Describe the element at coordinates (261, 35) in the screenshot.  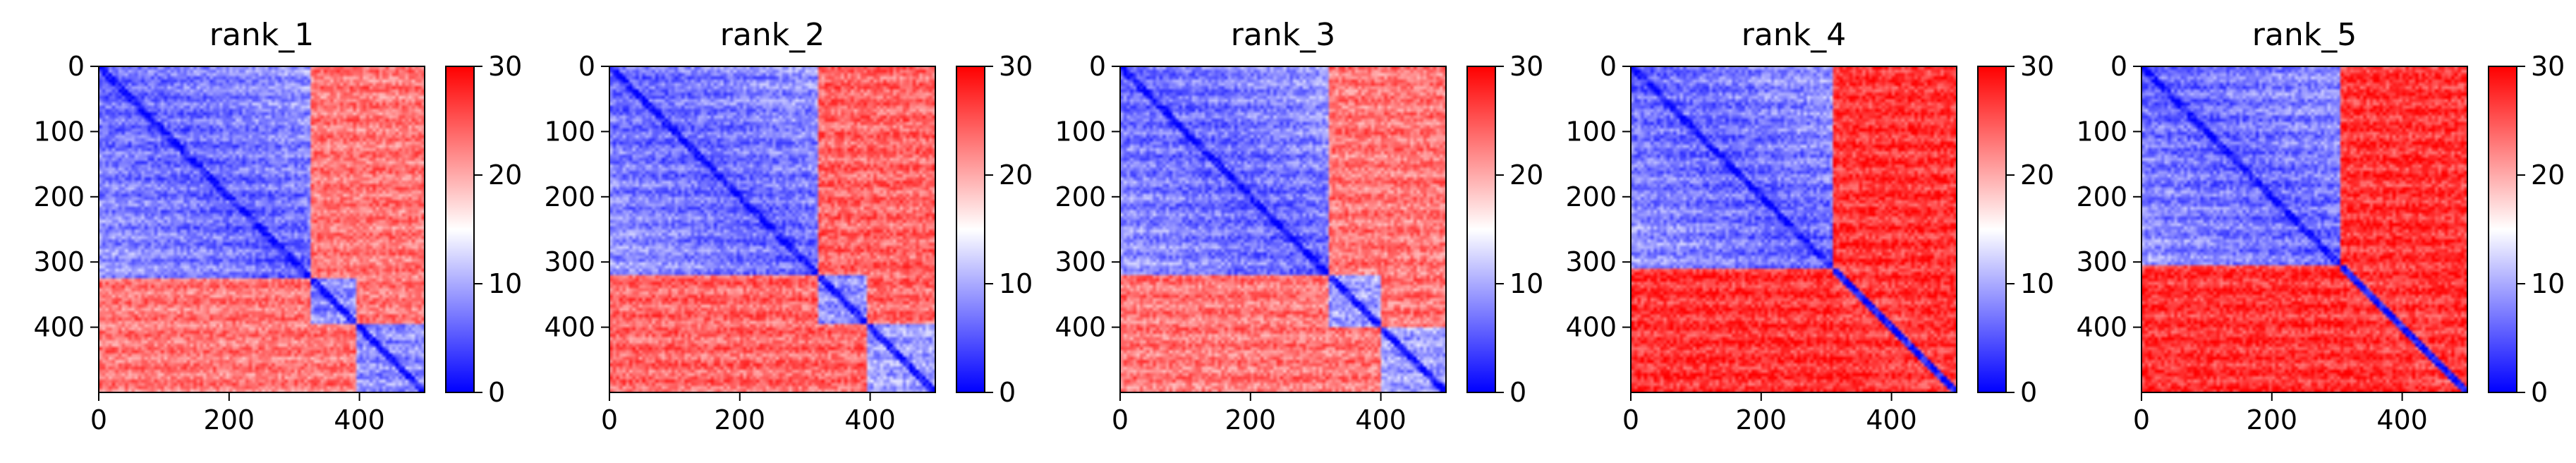
I see `panel-title: rank_1` at that location.